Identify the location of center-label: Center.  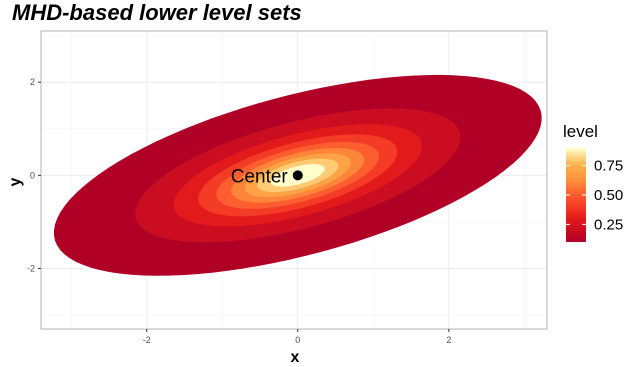
(260, 176).